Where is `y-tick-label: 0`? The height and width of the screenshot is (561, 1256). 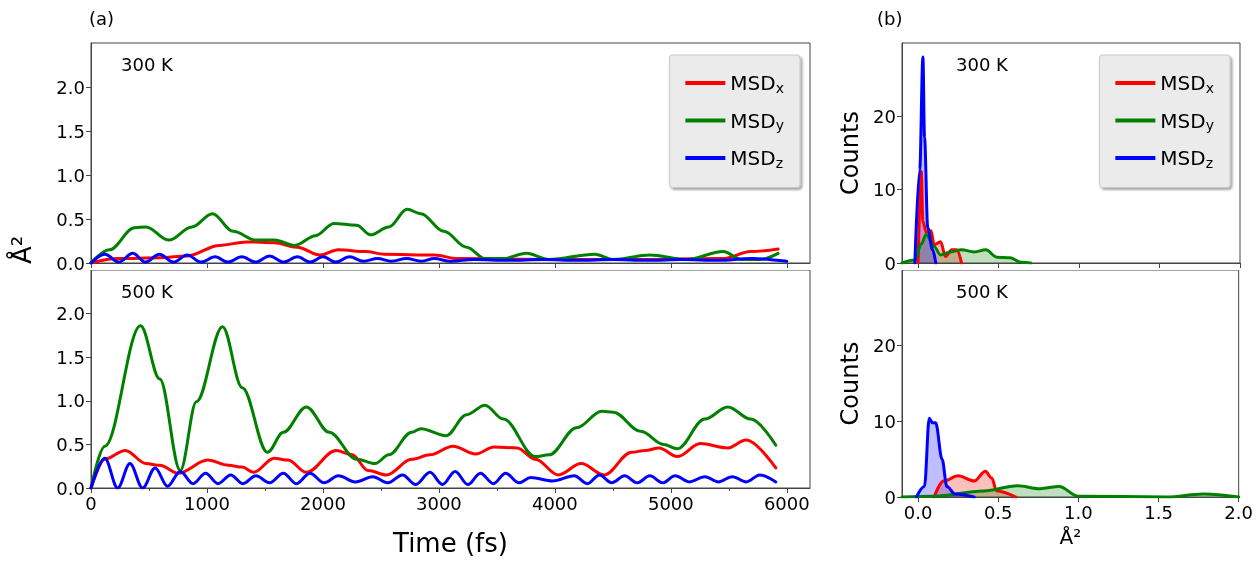
y-tick-label: 0 is located at coordinates (890, 263).